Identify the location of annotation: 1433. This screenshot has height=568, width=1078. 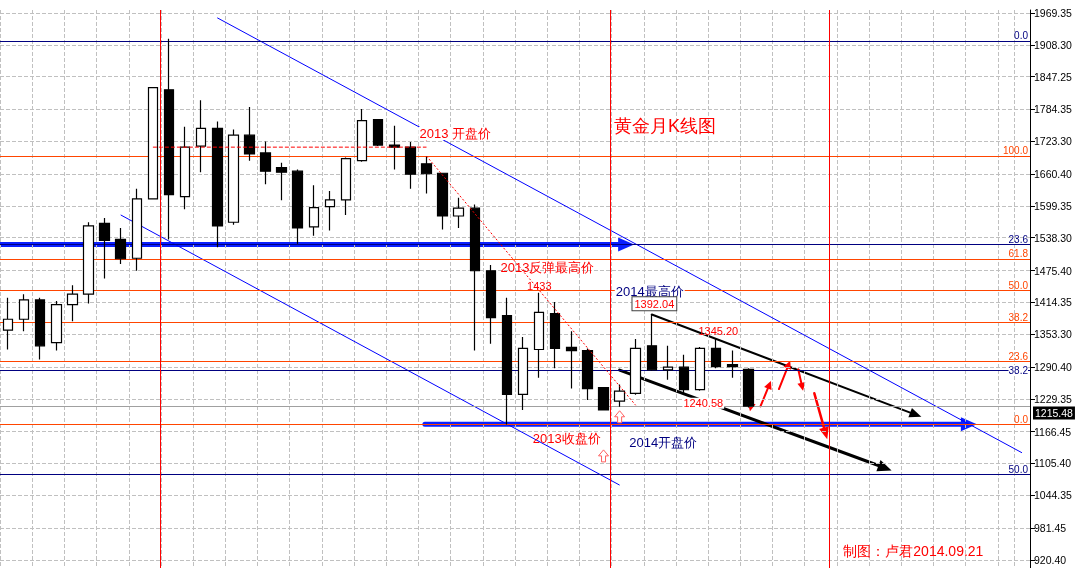
(539, 286).